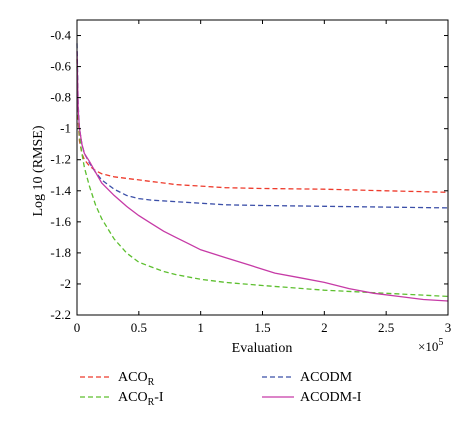  Describe the element at coordinates (386, 327) in the screenshot. I see `x-tick-label: 2.5` at that location.